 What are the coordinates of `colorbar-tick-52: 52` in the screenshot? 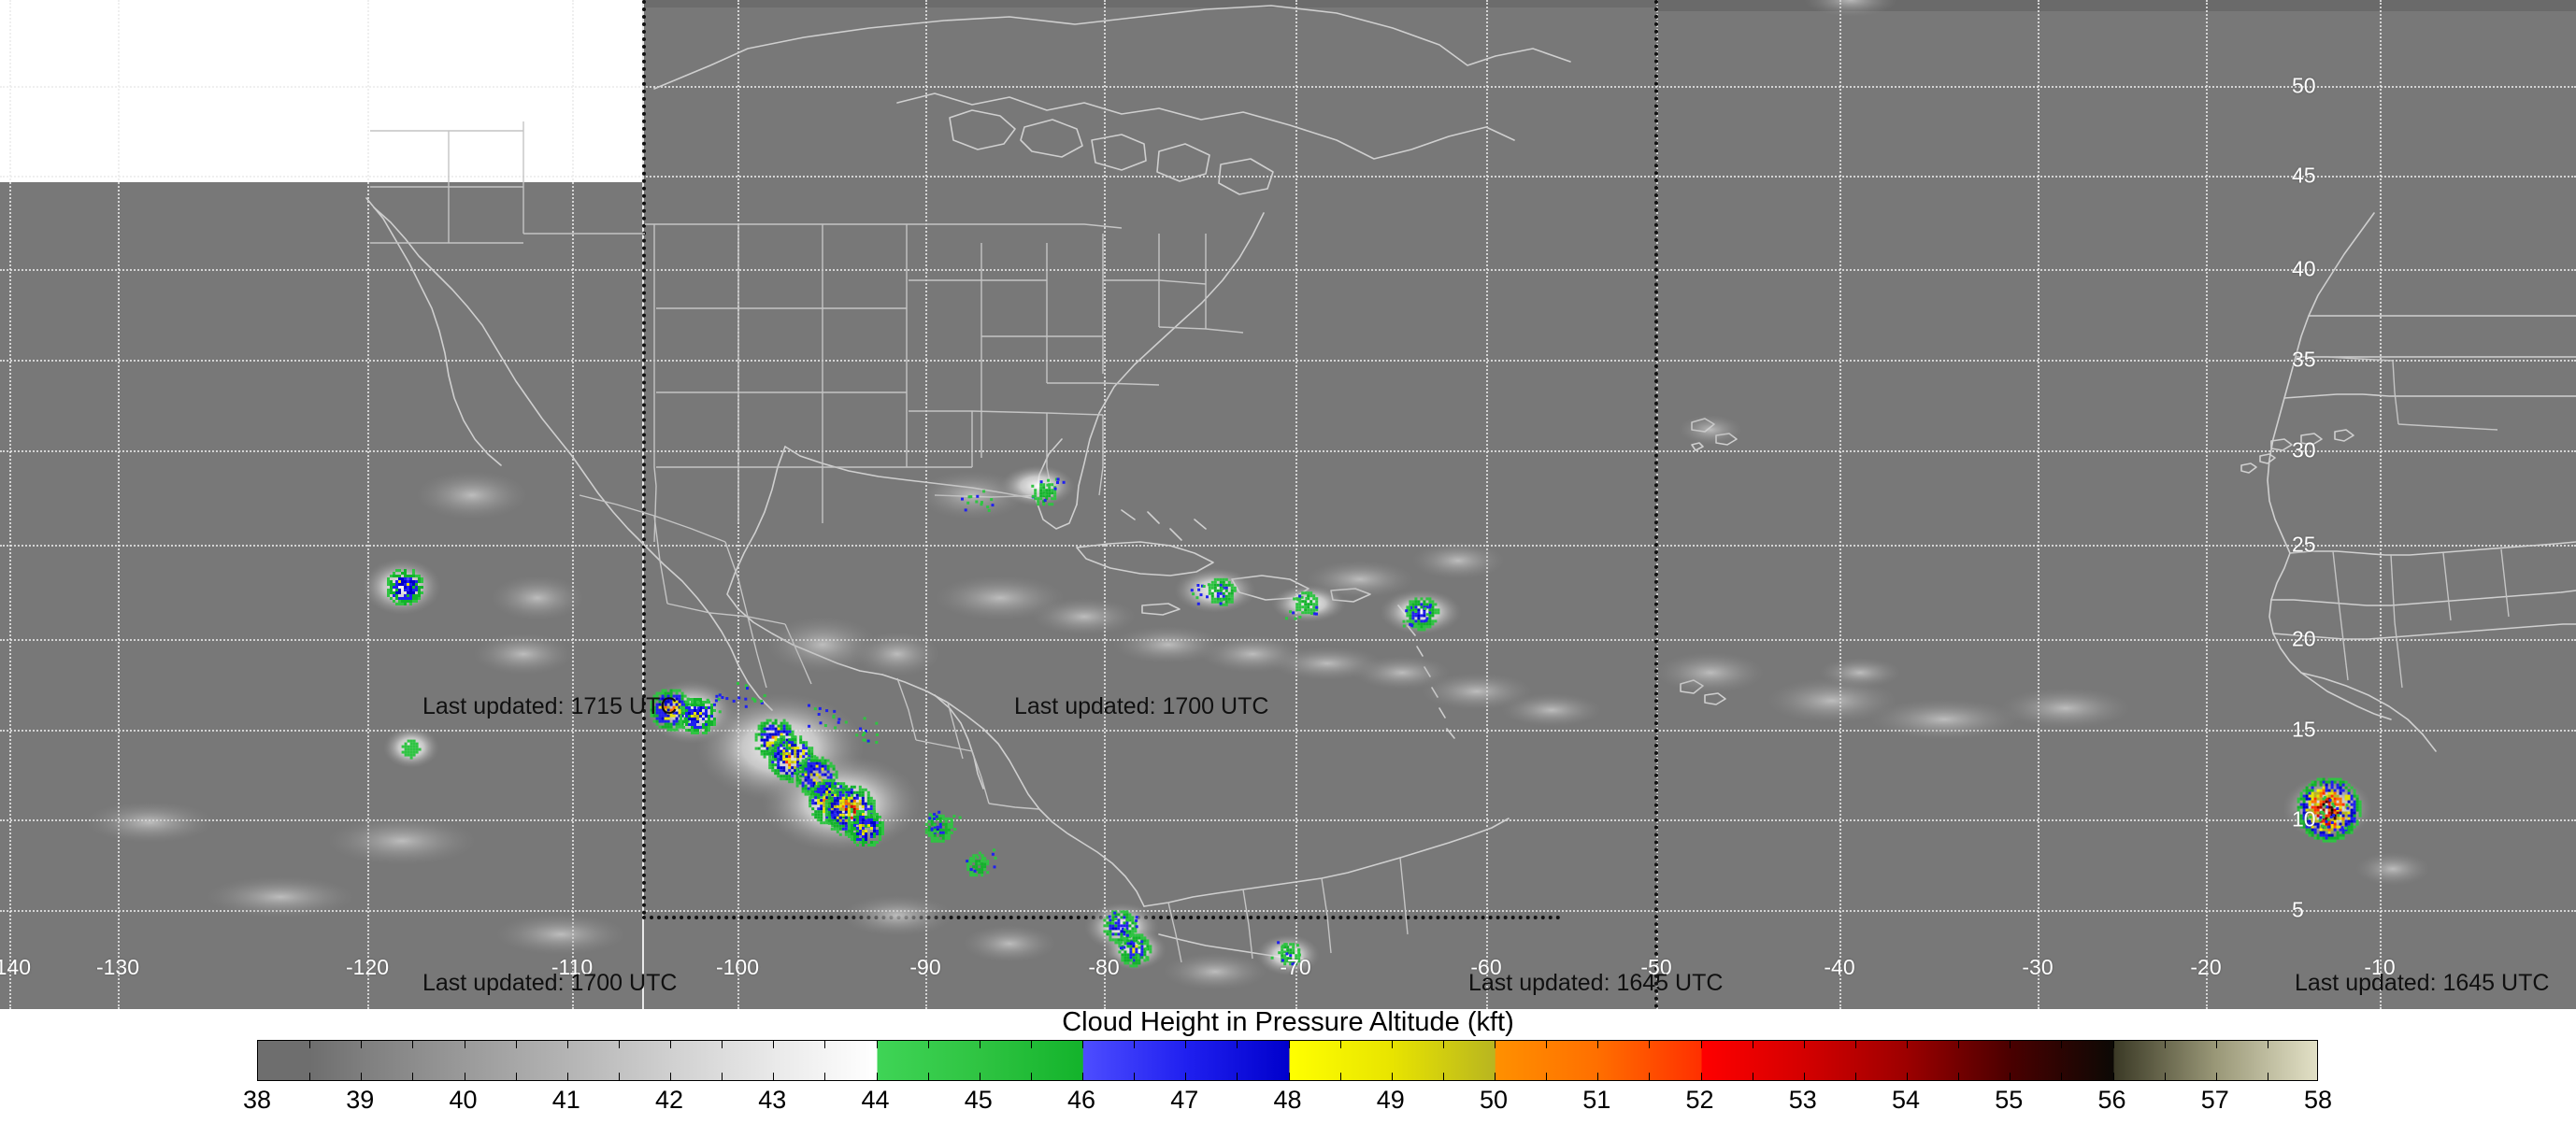 It's located at (1699, 1100).